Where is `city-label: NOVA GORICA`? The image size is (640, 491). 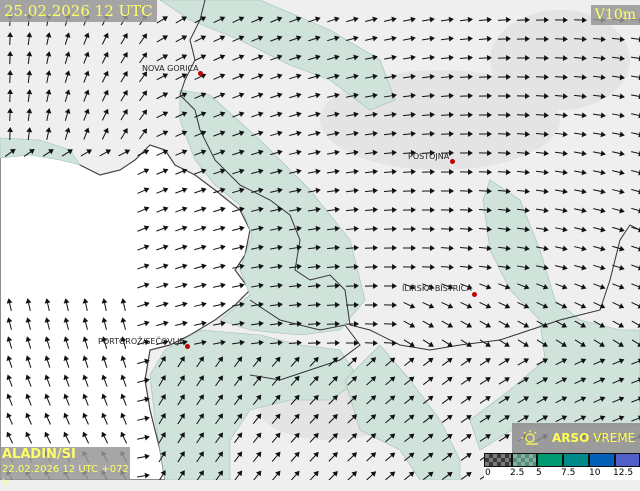
city-label: NOVA GORICA is located at coordinates (170, 68).